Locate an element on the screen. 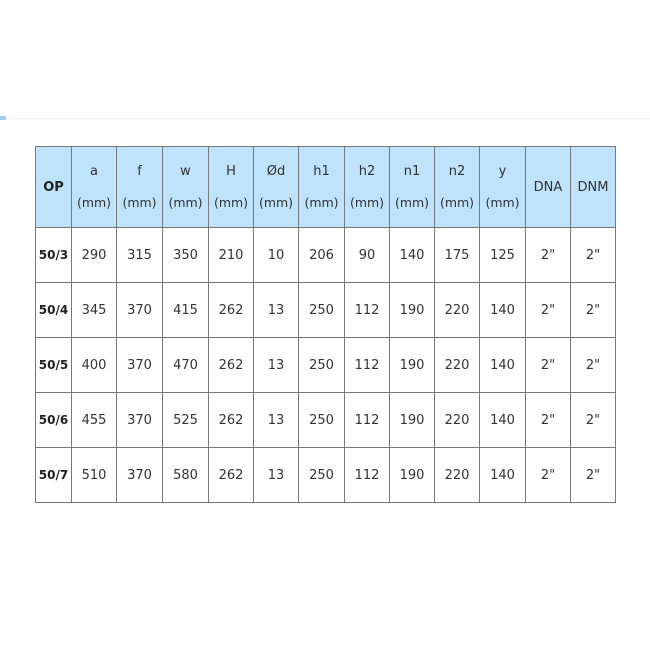 This screenshot has width=650, height=650. header-label: n1 is located at coordinates (412, 171).